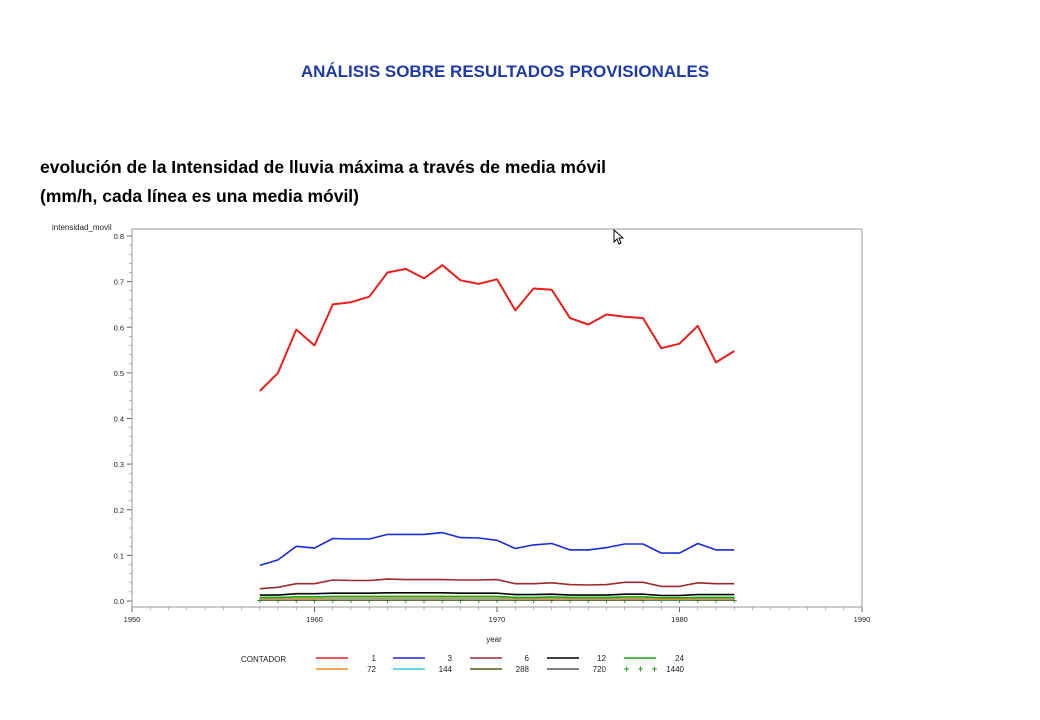  I want to click on legend-label-720: 720, so click(600, 669).